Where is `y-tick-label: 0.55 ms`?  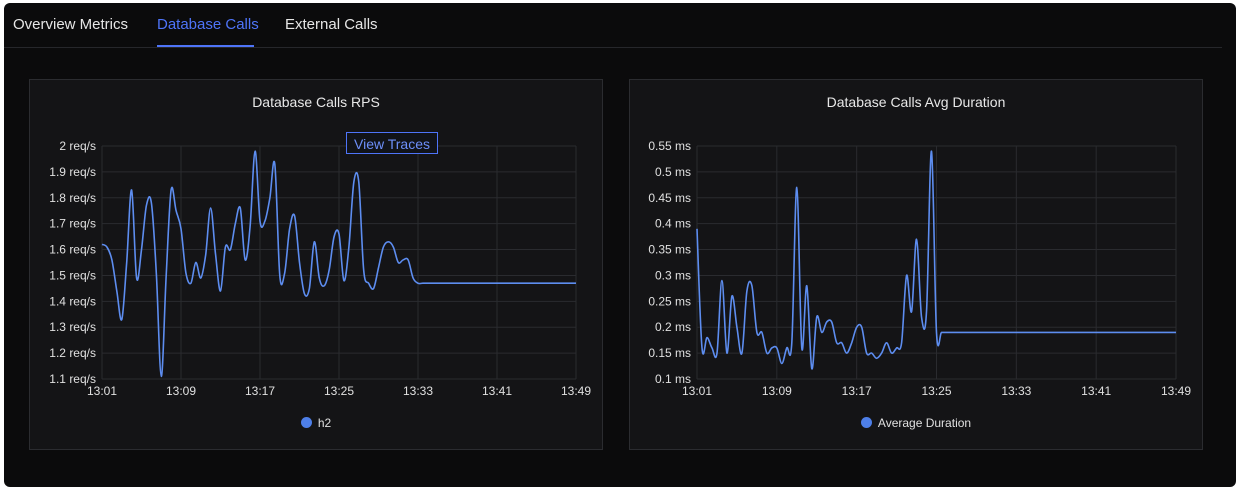
y-tick-label: 0.55 ms is located at coordinates (669, 146).